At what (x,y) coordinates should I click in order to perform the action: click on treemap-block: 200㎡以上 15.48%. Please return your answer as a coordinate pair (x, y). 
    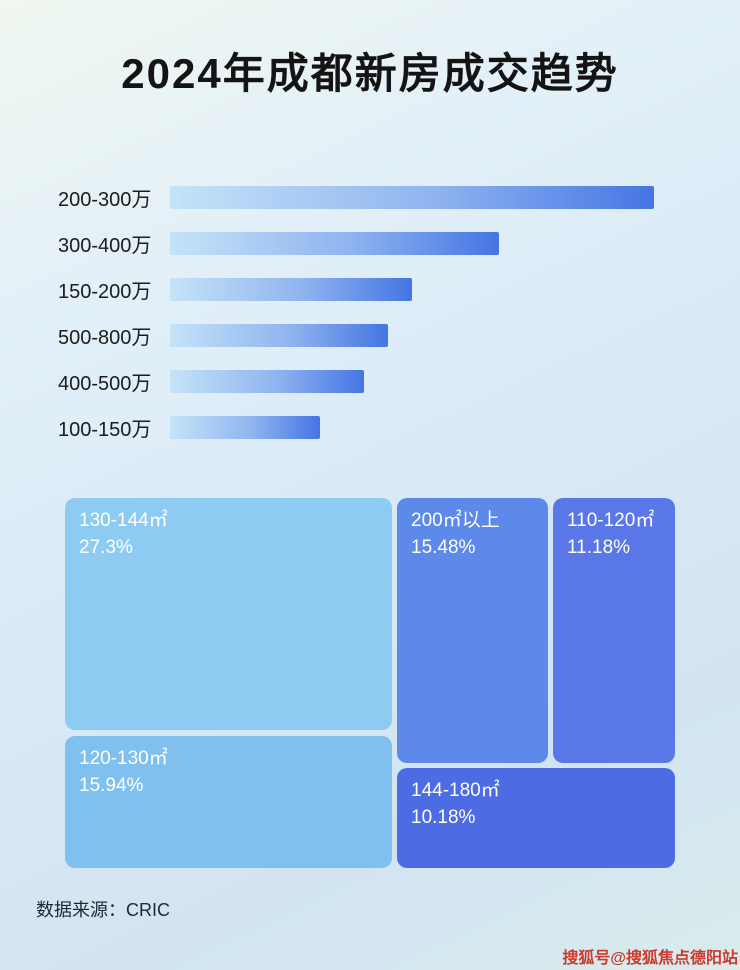
    Looking at the image, I should click on (472, 630).